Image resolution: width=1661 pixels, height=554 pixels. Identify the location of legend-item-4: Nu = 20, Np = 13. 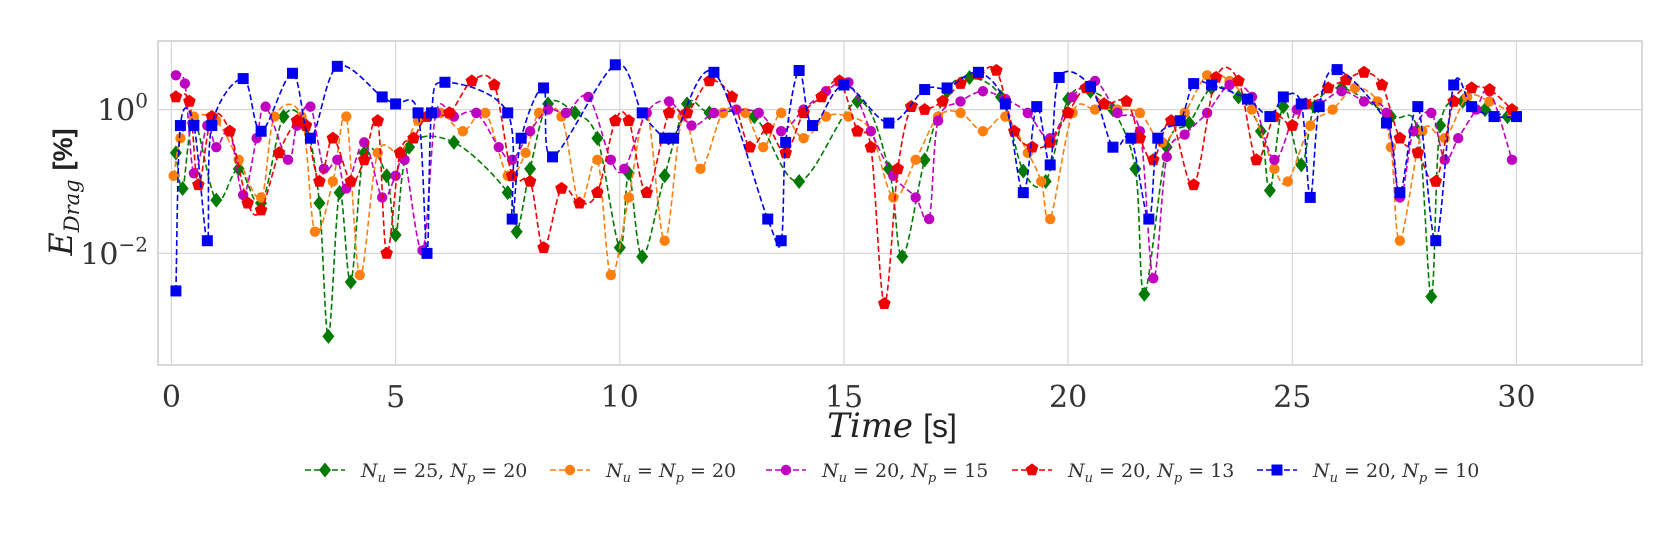
(1123, 473).